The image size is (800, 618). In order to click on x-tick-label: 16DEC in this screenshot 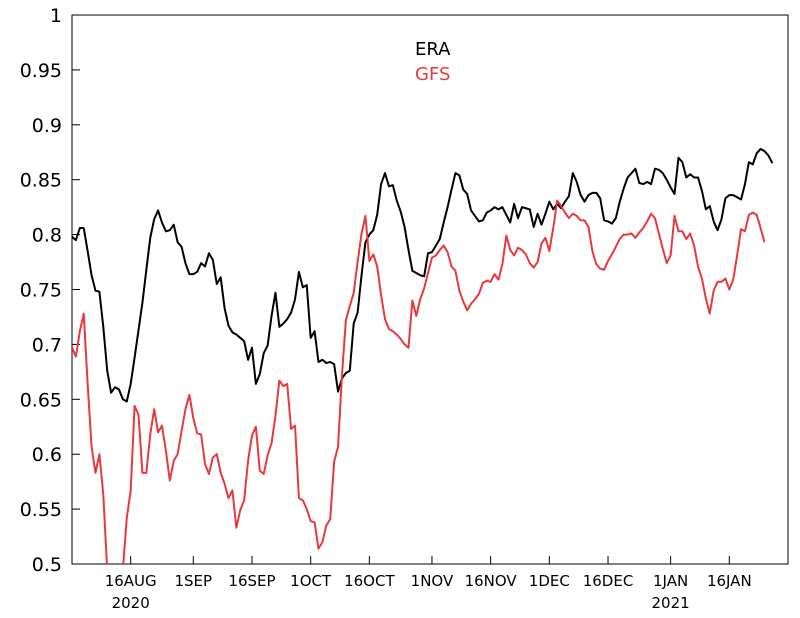, I will do `click(608, 581)`.